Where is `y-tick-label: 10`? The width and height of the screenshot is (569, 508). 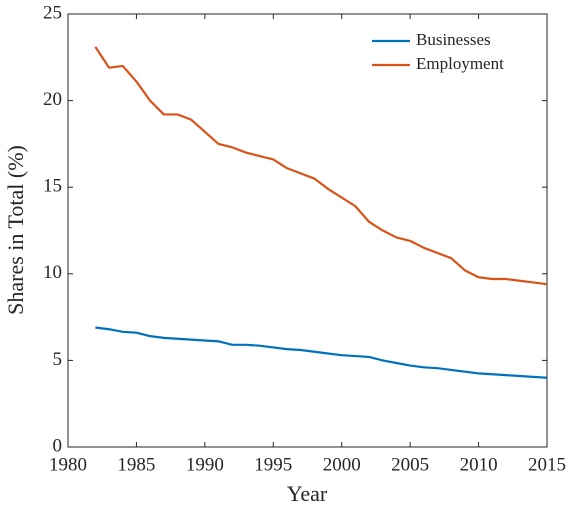 y-tick-label: 10 is located at coordinates (52, 272).